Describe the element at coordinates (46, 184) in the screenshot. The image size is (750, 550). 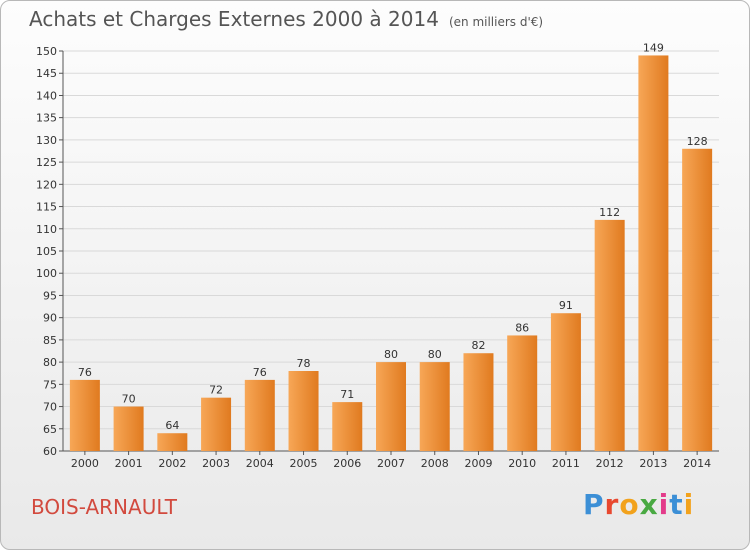
I see `y-tick-label: 120` at that location.